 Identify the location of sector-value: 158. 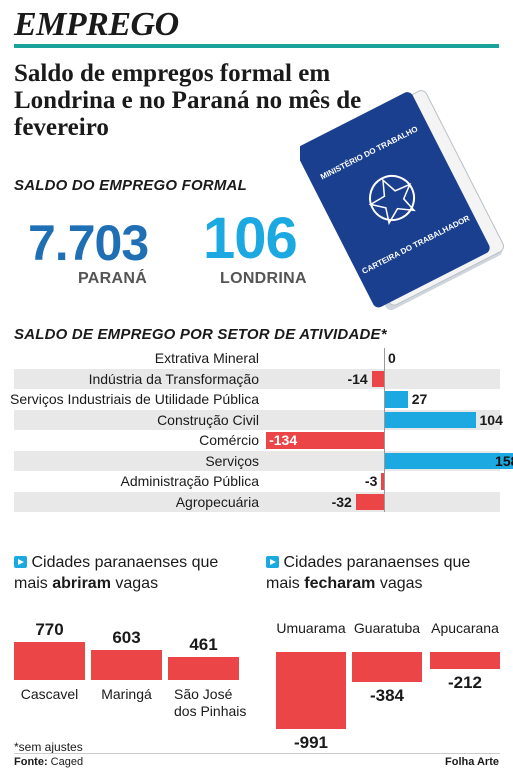
(504, 460).